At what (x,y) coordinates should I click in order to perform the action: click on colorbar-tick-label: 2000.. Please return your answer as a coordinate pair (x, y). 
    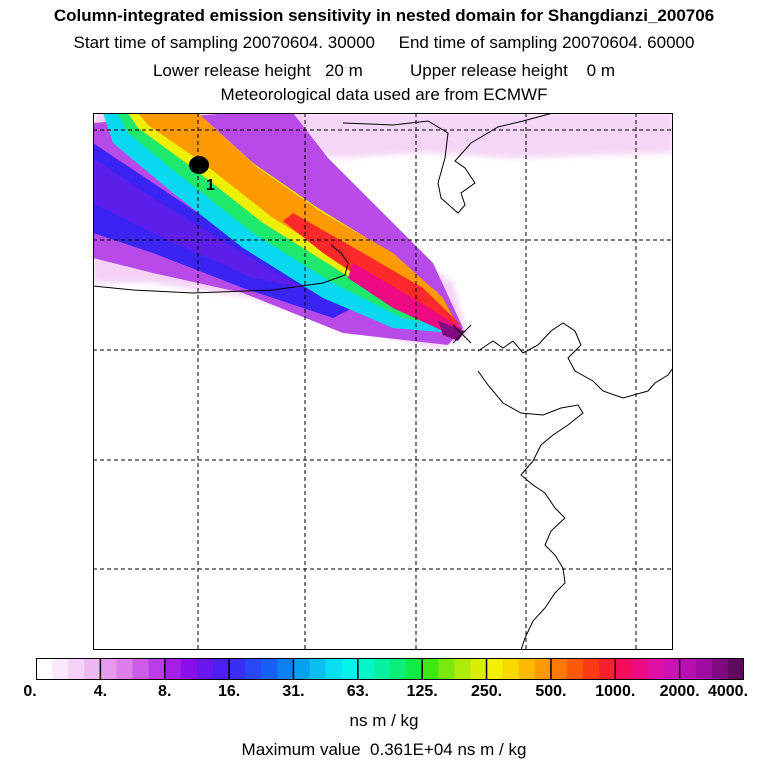
    Looking at the image, I should click on (679, 691).